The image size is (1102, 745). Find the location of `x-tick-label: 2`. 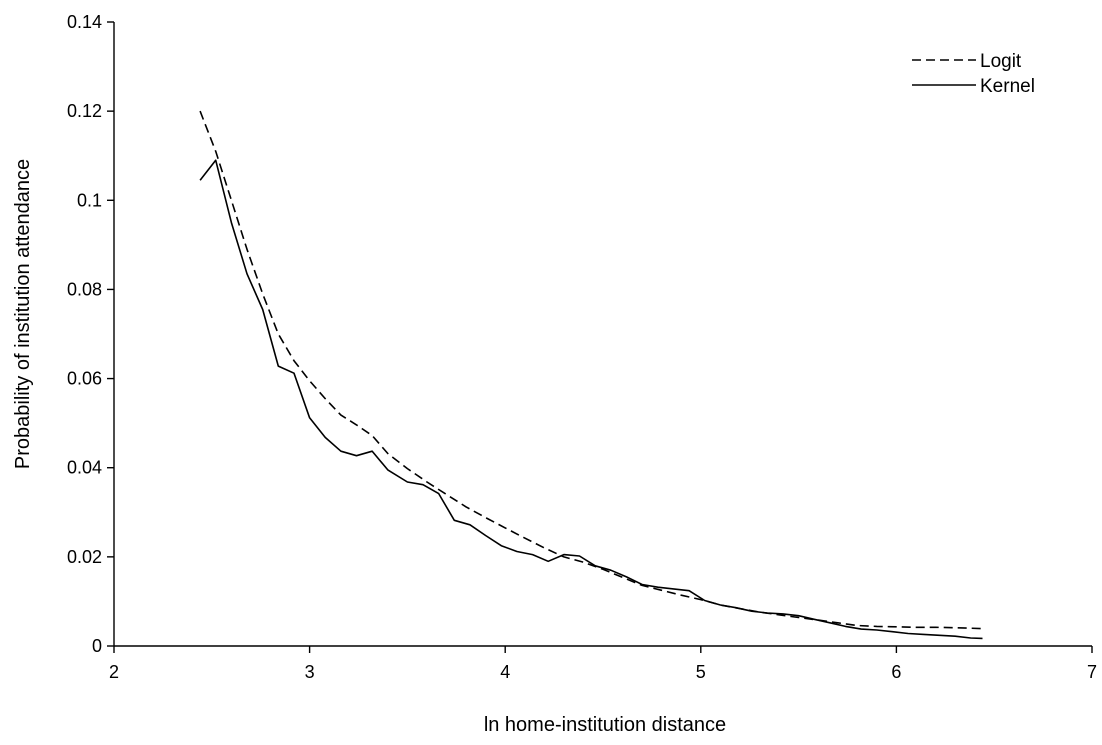

x-tick-label: 2 is located at coordinates (114, 672).